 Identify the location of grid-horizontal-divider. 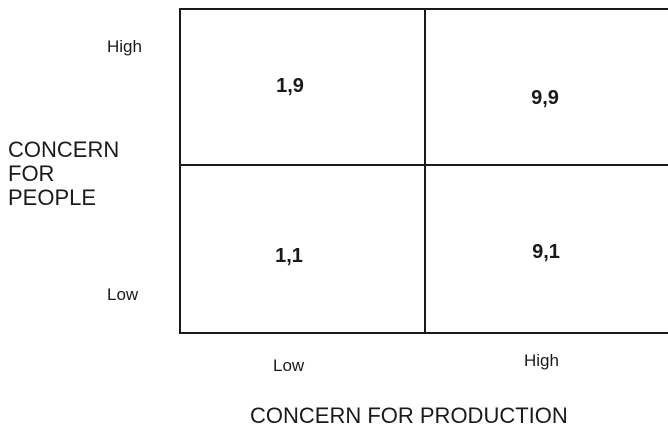
(423, 165).